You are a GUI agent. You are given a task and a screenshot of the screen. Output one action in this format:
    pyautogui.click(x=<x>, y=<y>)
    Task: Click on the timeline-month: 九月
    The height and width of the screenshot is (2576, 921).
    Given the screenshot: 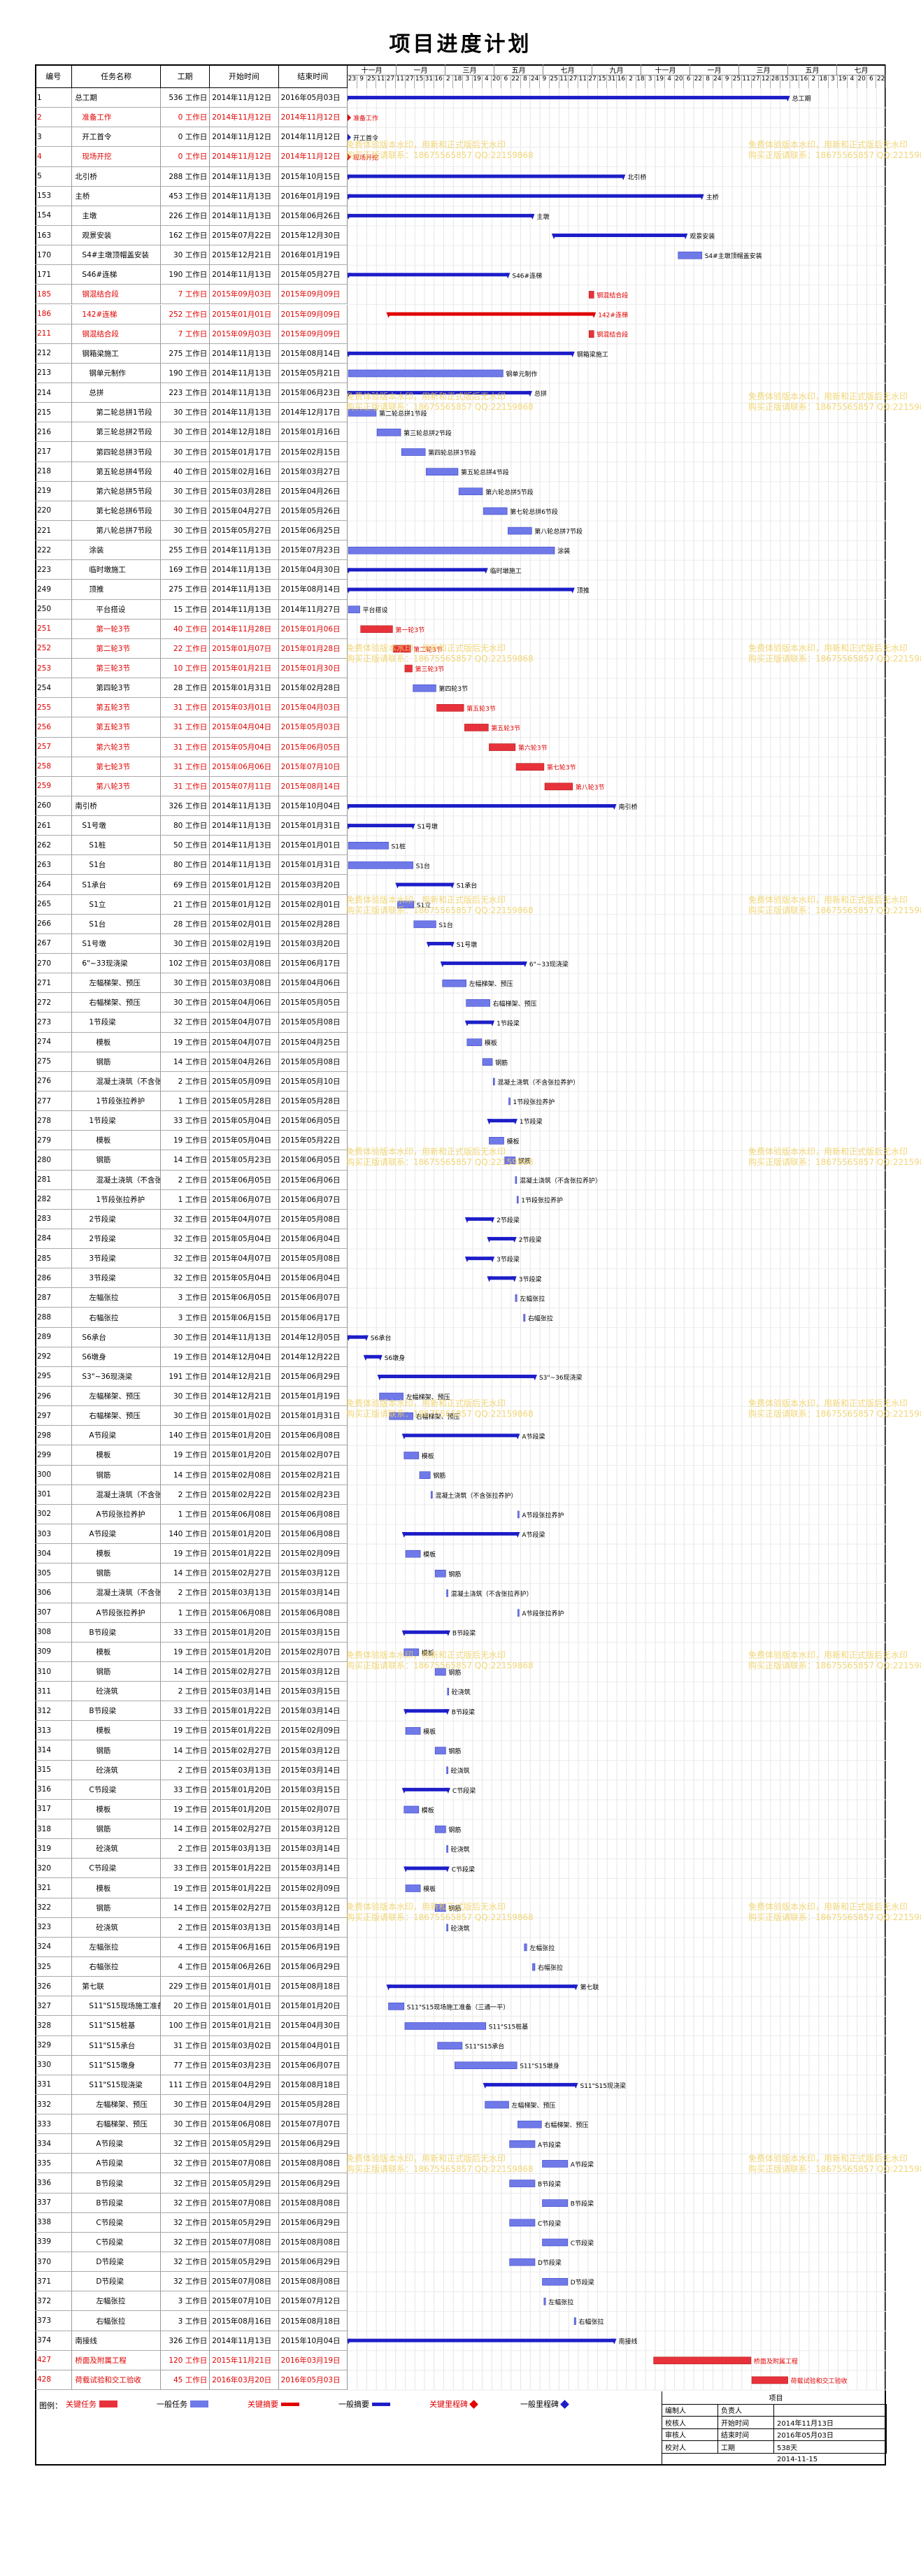 What is the action you would take?
    pyautogui.click(x=616, y=70)
    